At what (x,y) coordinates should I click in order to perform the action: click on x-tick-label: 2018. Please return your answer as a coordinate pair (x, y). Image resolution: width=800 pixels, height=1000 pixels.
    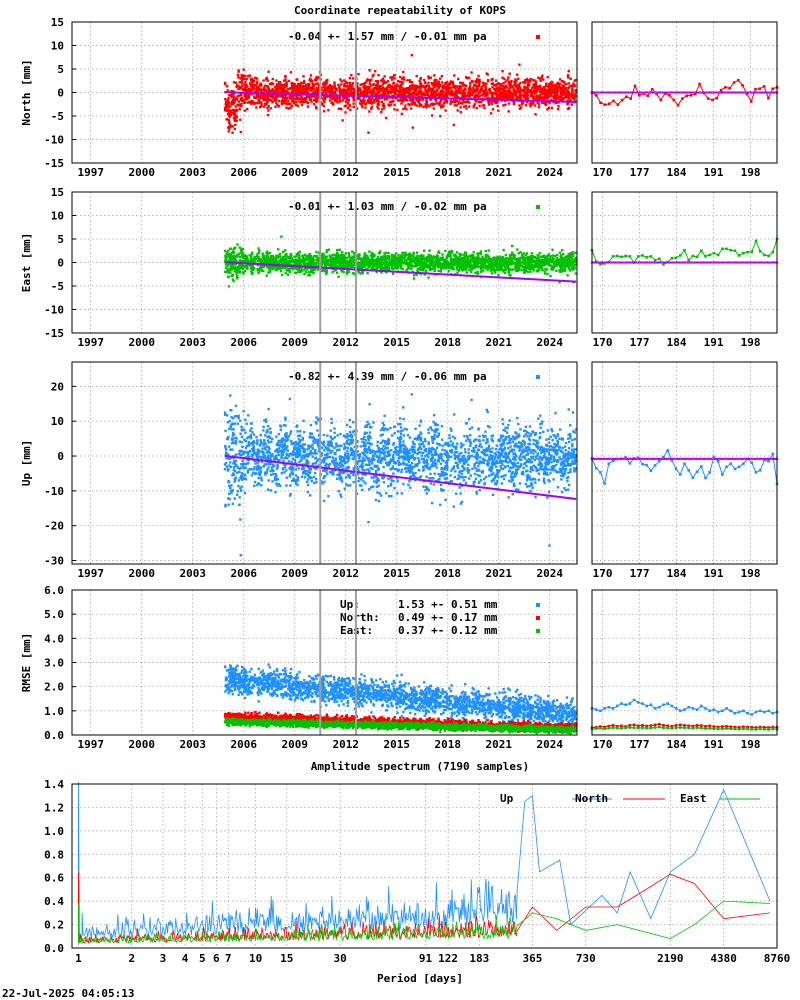
    Looking at the image, I should click on (448, 172).